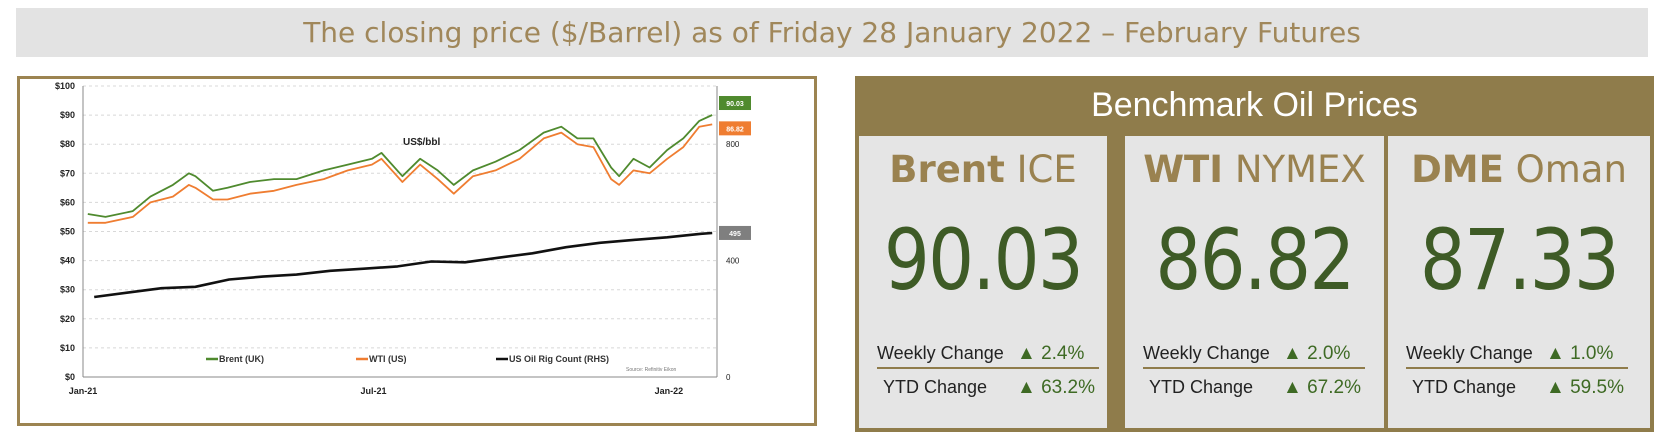  What do you see at coordinates (1201, 387) in the screenshot?
I see `wti-ytd-label: YTD Change` at bounding box center [1201, 387].